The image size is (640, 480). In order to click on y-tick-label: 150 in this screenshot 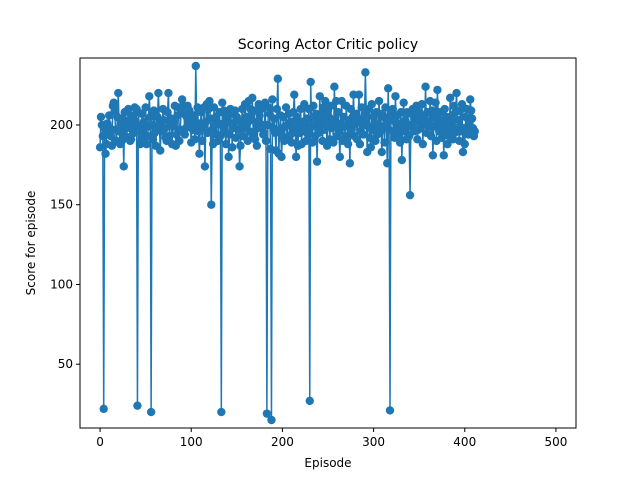, I will do `click(61, 205)`.